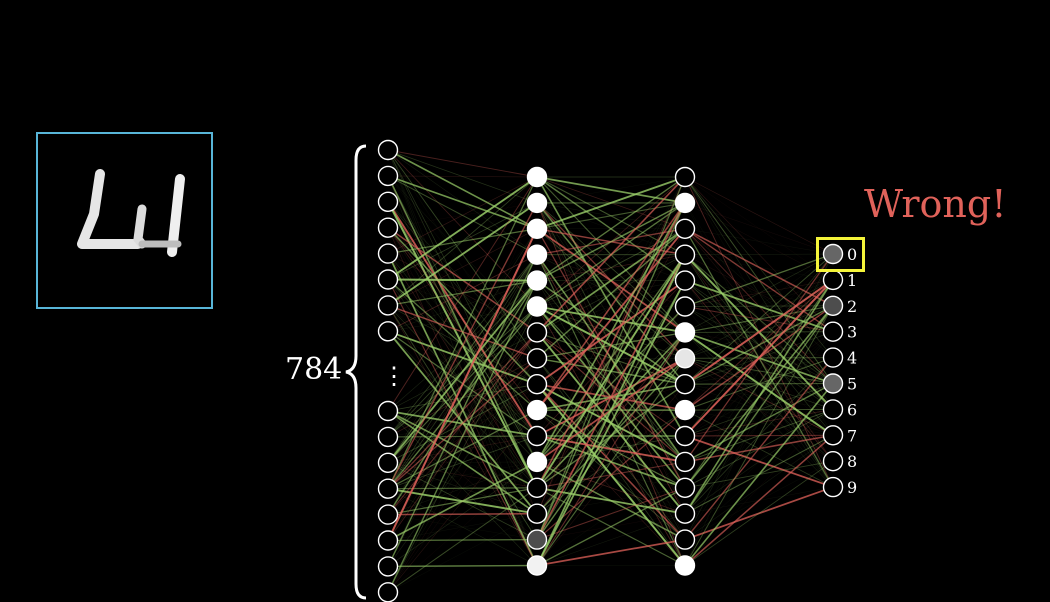 The height and width of the screenshot is (602, 1050). Describe the element at coordinates (110, 209) in the screenshot. I see `digit-stroke` at that location.